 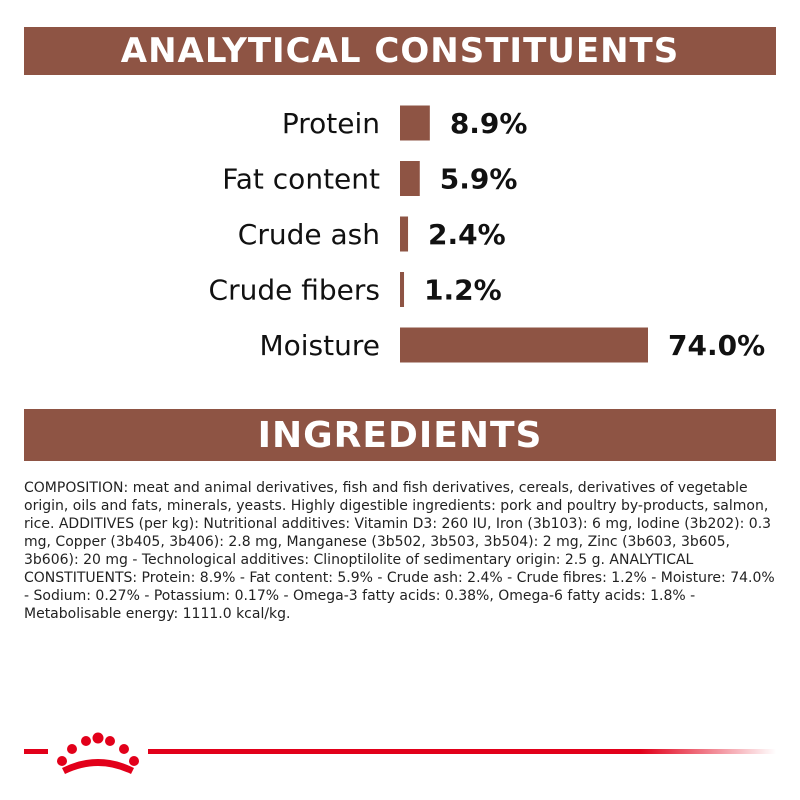 I want to click on crown-icon, so click(x=98, y=753).